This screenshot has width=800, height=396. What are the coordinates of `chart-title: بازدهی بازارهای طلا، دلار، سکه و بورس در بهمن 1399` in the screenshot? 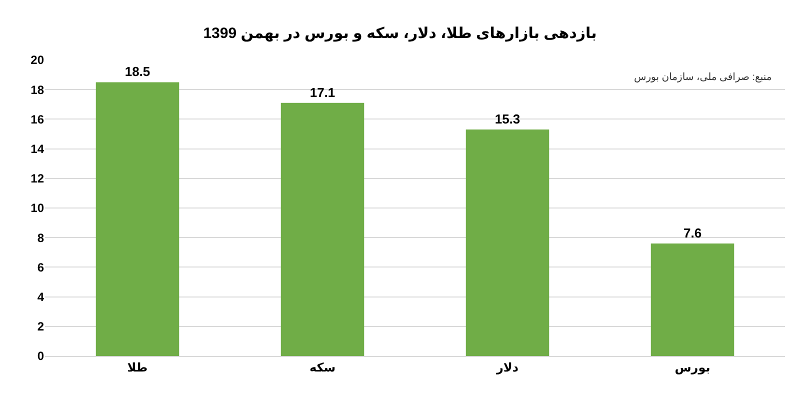 It's located at (400, 33).